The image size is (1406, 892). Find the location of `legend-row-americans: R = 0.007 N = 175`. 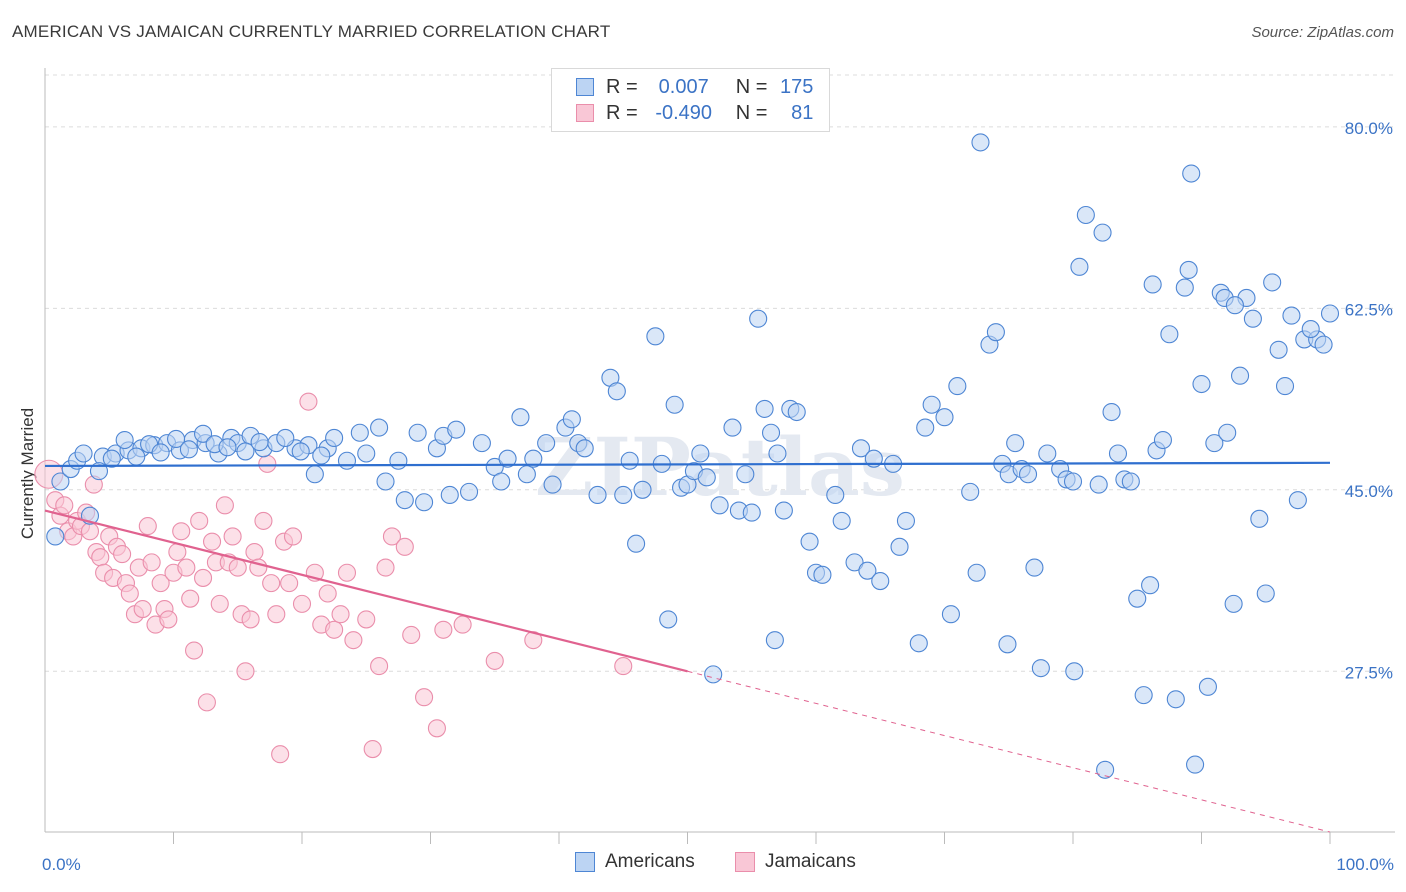

legend-row-americans: R = 0.007 N = 175 is located at coordinates (694, 87).